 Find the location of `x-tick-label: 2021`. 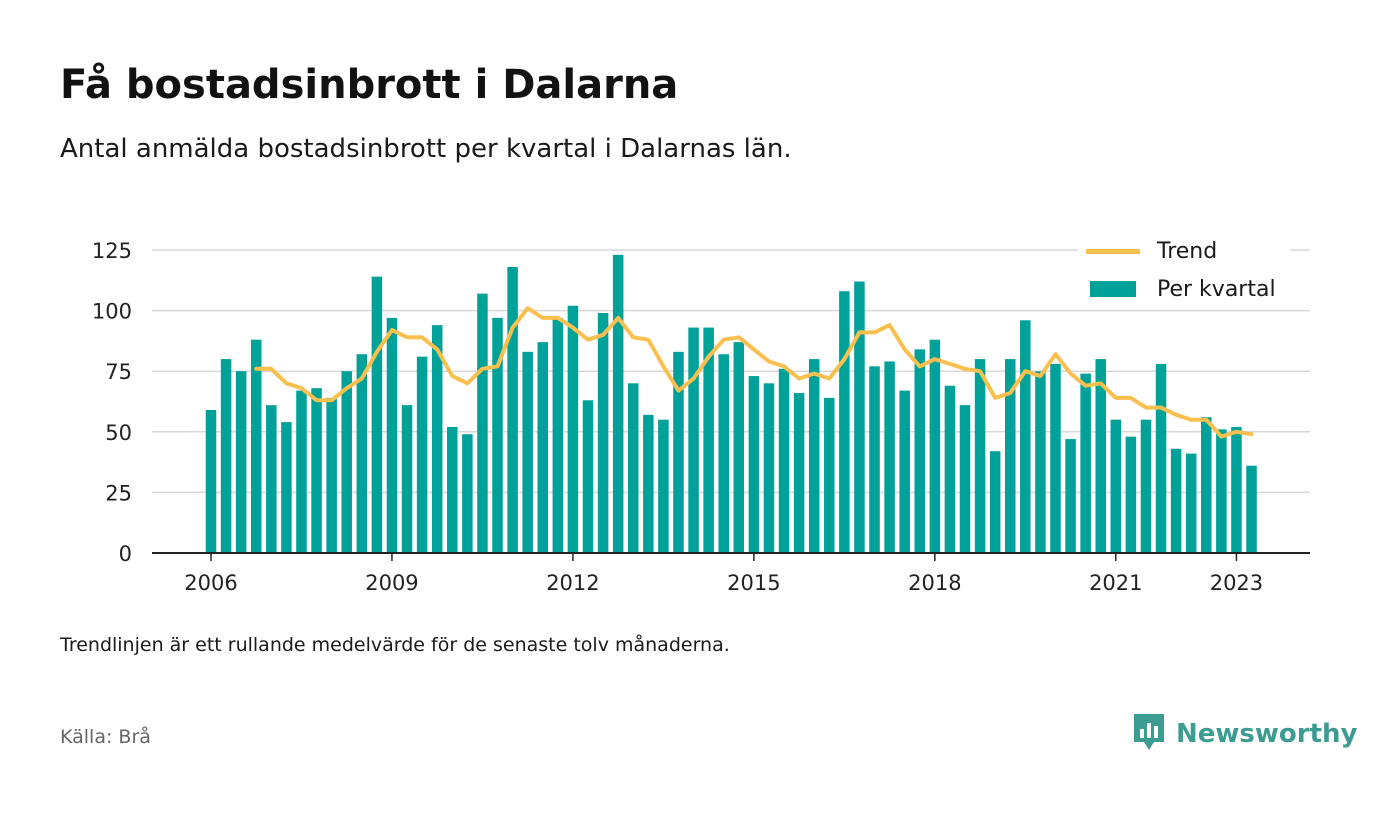

x-tick-label: 2021 is located at coordinates (1115, 583).